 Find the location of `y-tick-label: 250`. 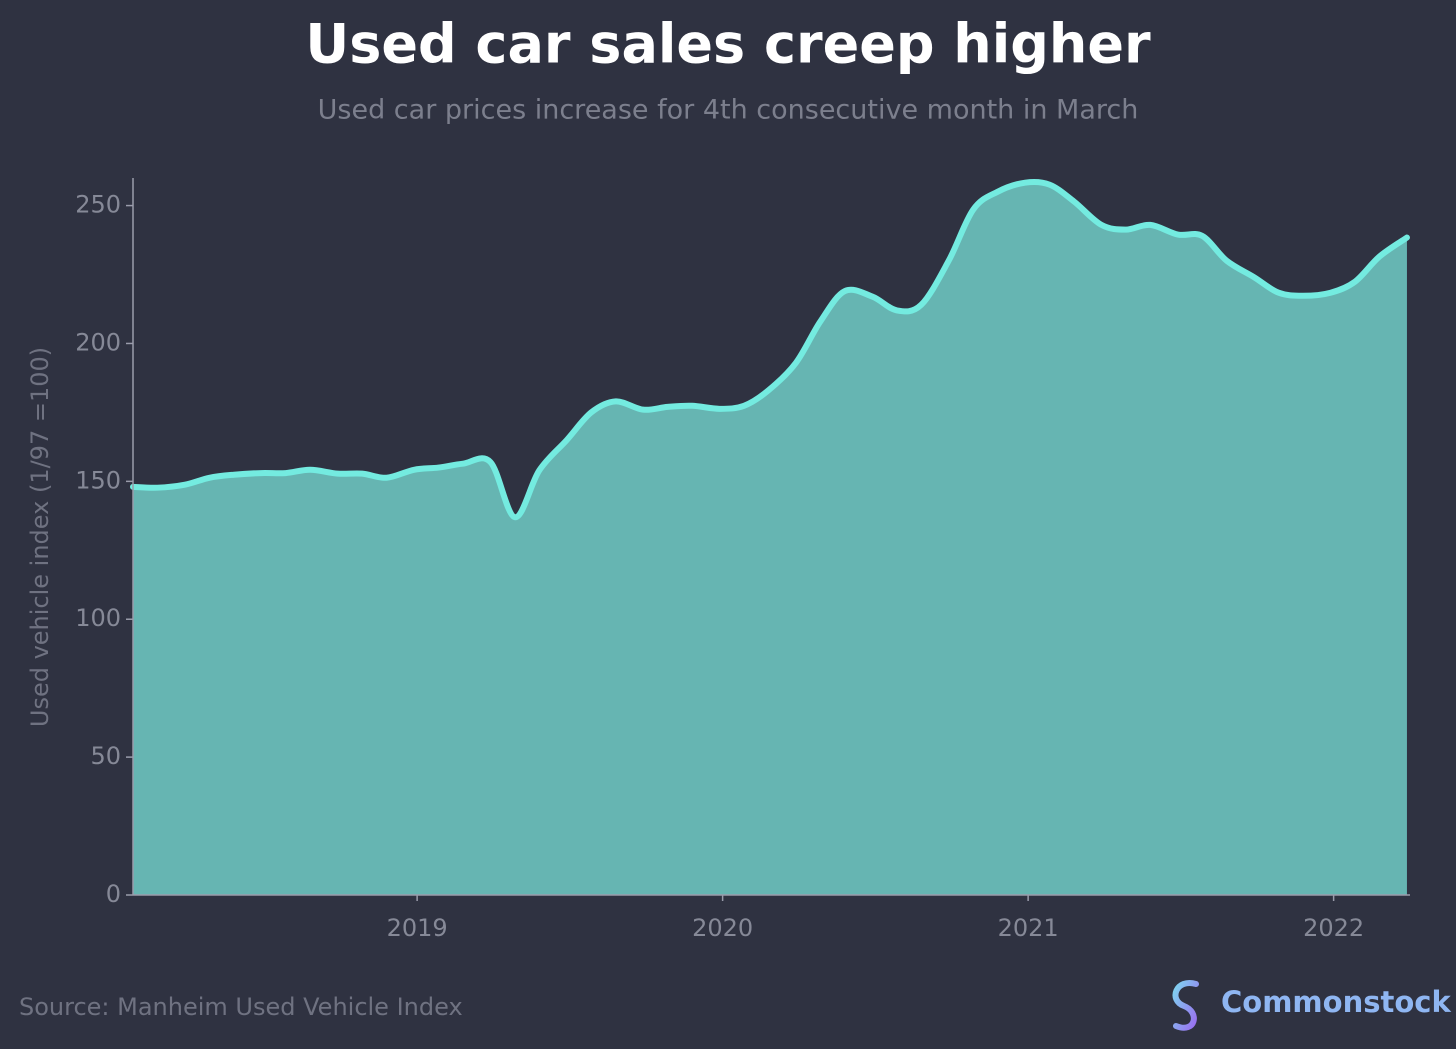

y-tick-label: 250 is located at coordinates (98, 205).